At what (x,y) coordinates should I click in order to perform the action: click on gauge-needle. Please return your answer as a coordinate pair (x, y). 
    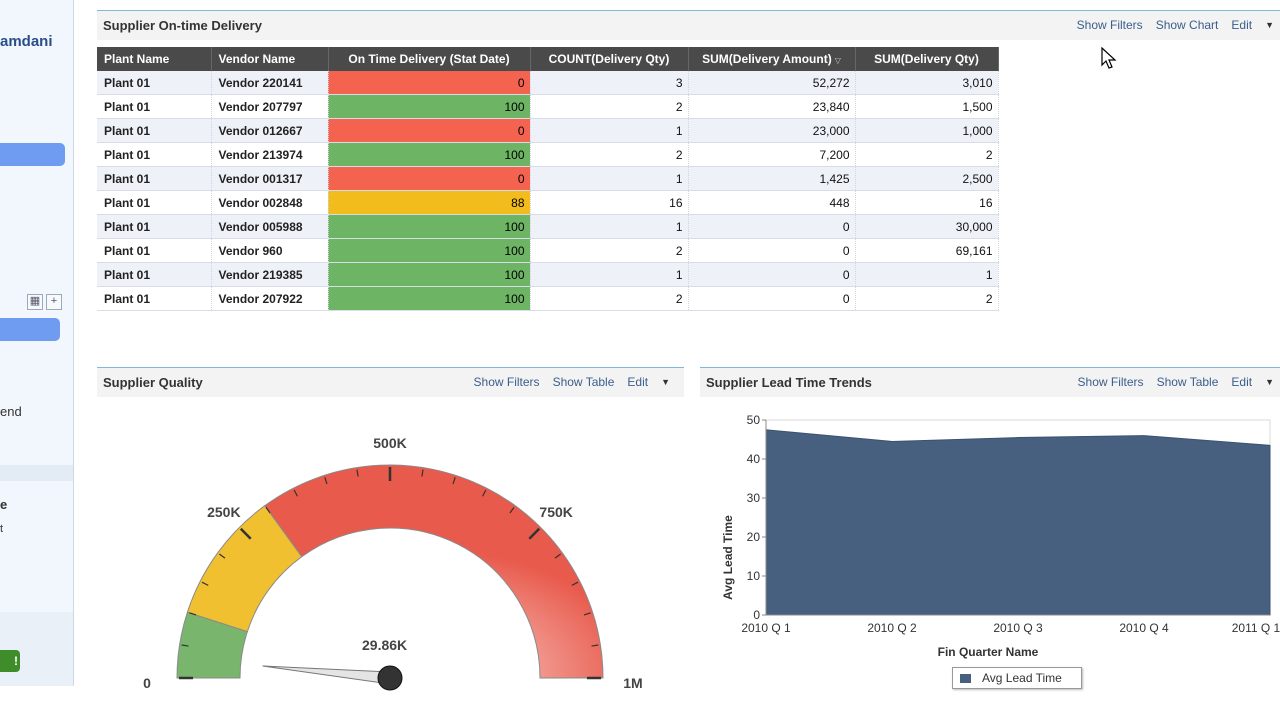
    Looking at the image, I should click on (327, 675).